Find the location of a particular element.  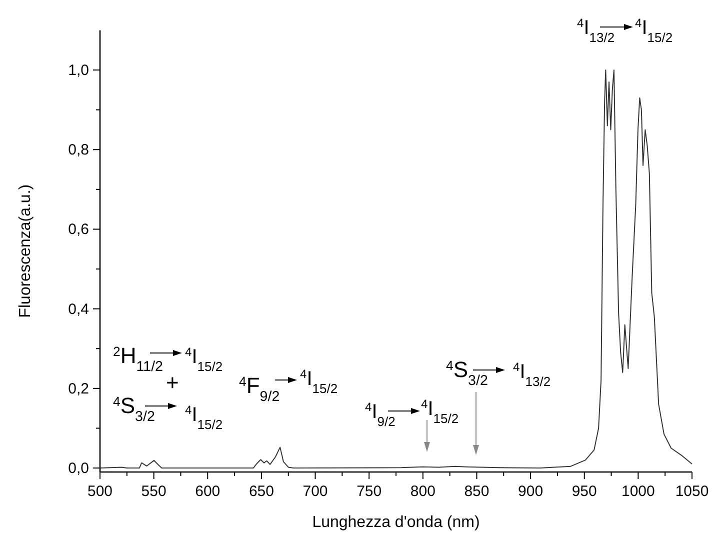

x-tick-label: 1050 is located at coordinates (692, 491).